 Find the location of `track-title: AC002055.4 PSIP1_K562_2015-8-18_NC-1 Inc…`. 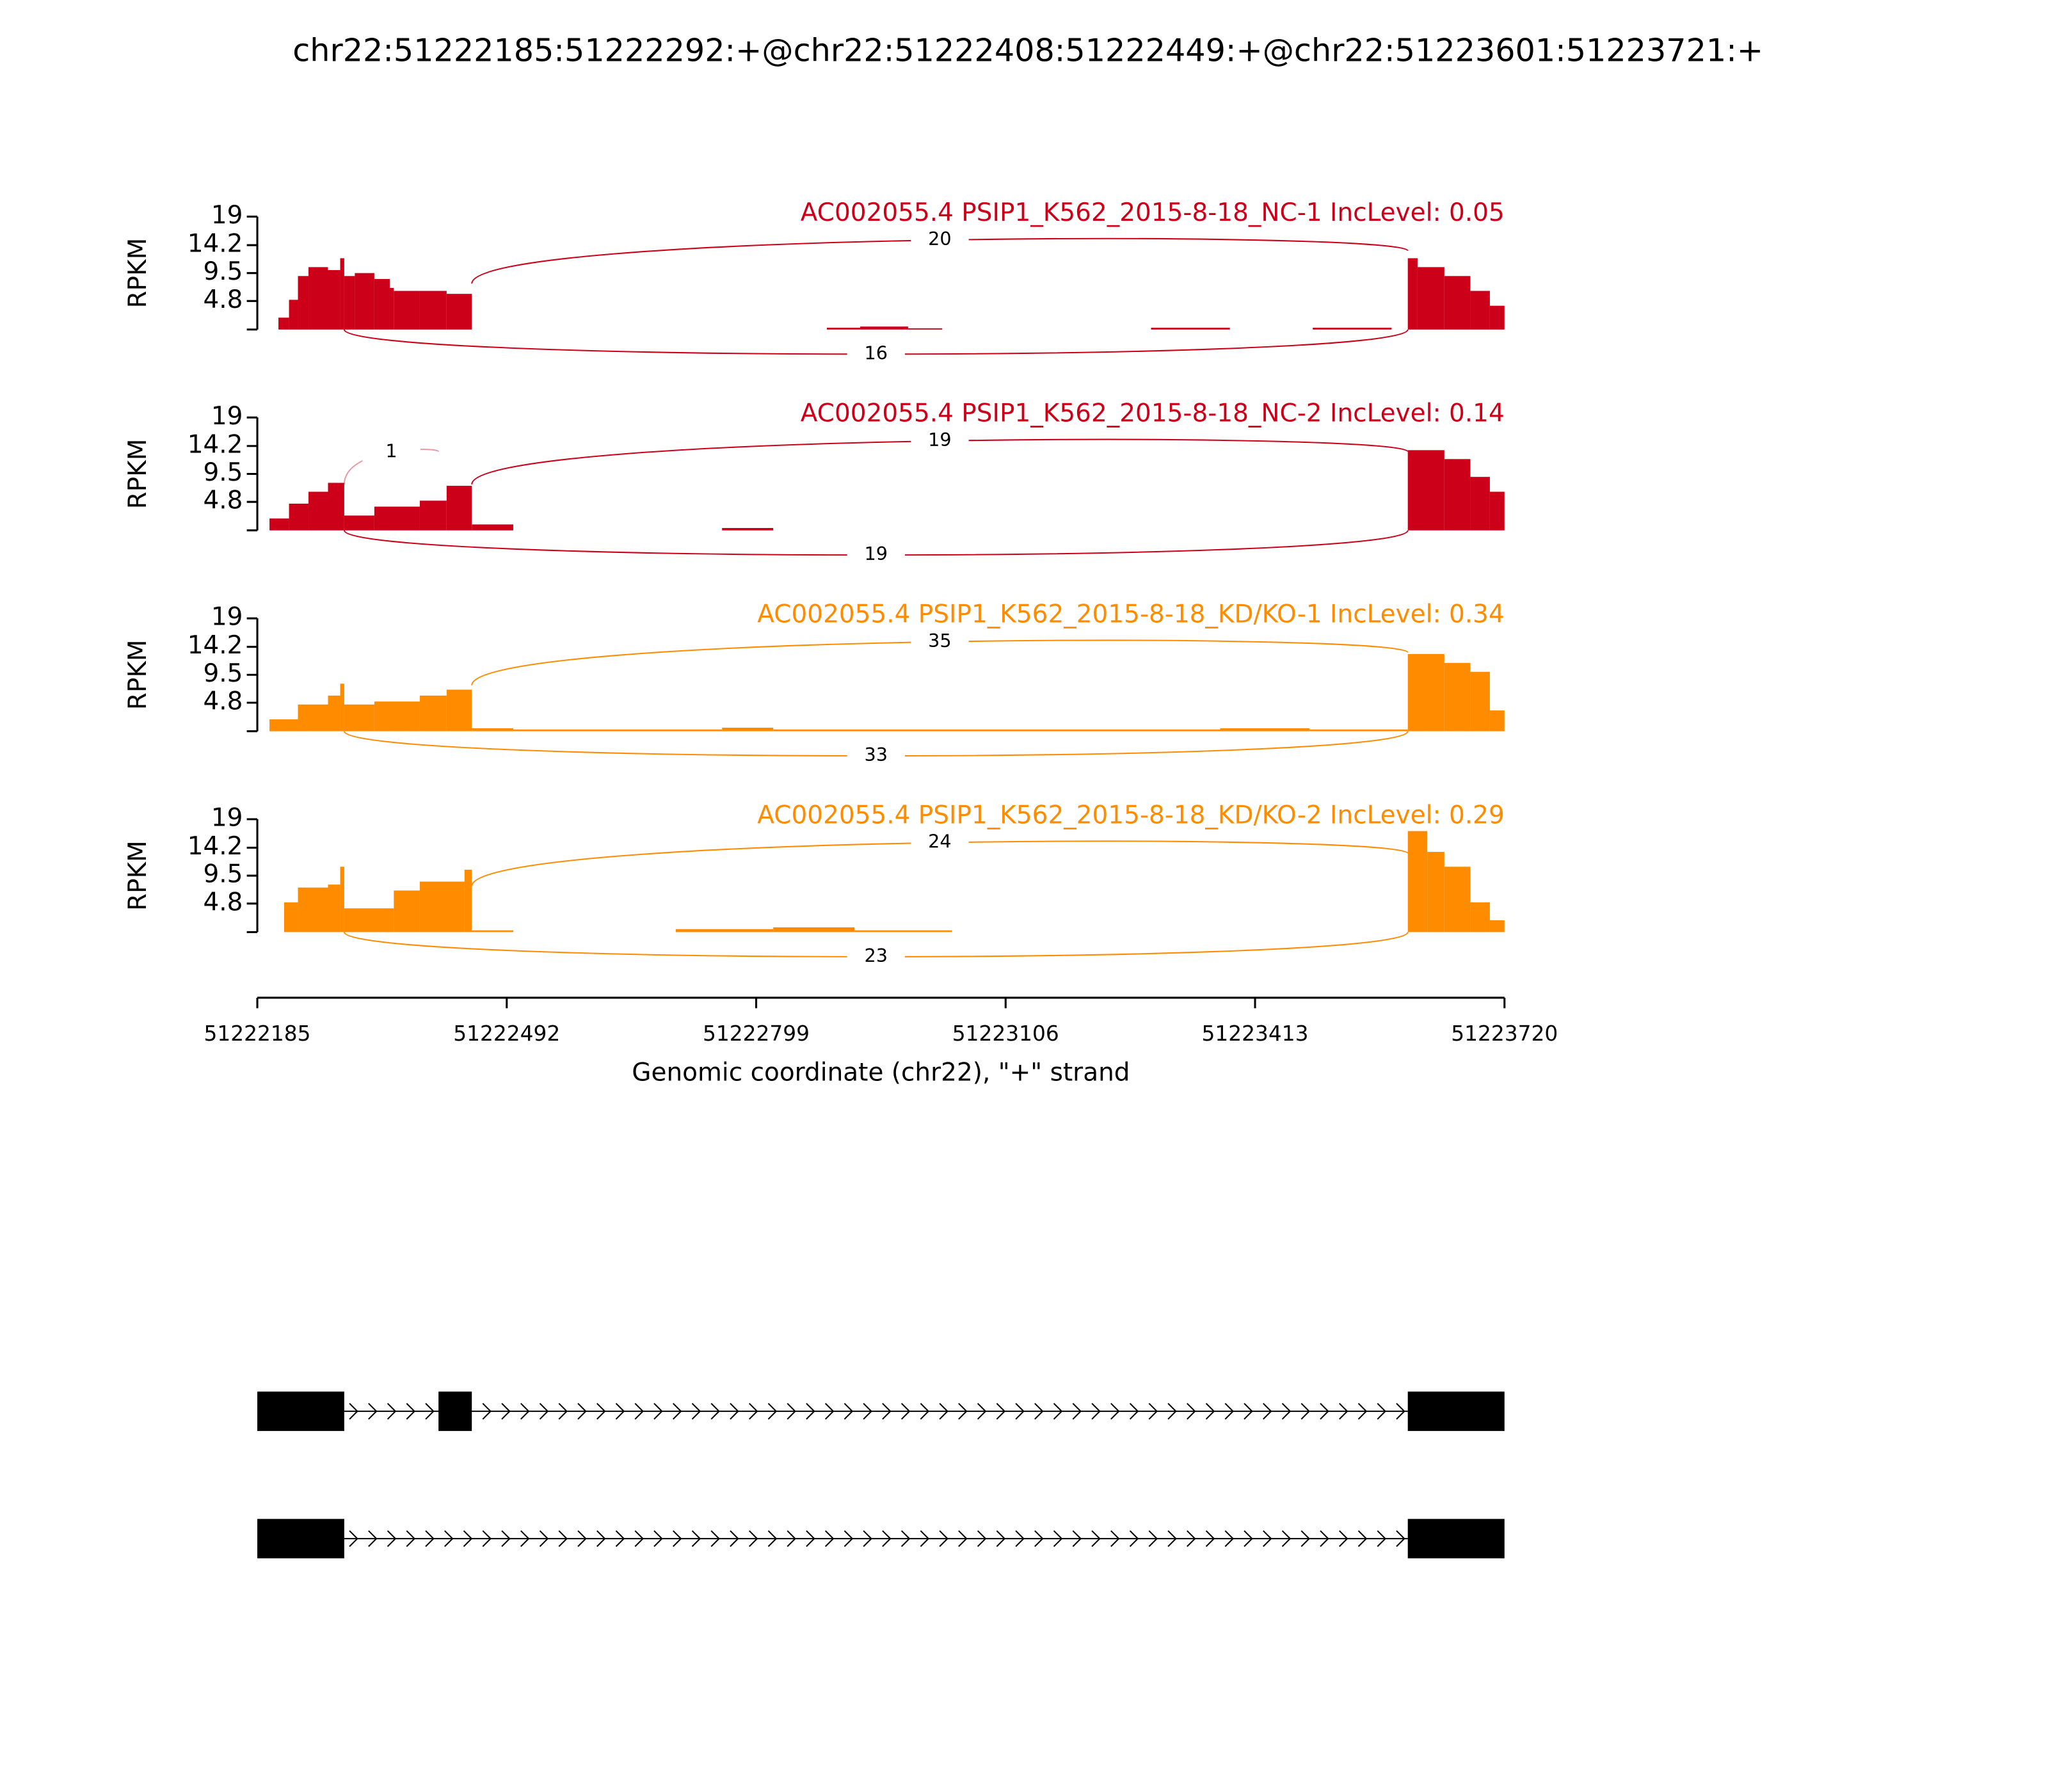

track-title: AC002055.4 PSIP1_K562_2015-8-18_NC-1 Inc… is located at coordinates (1153, 212).